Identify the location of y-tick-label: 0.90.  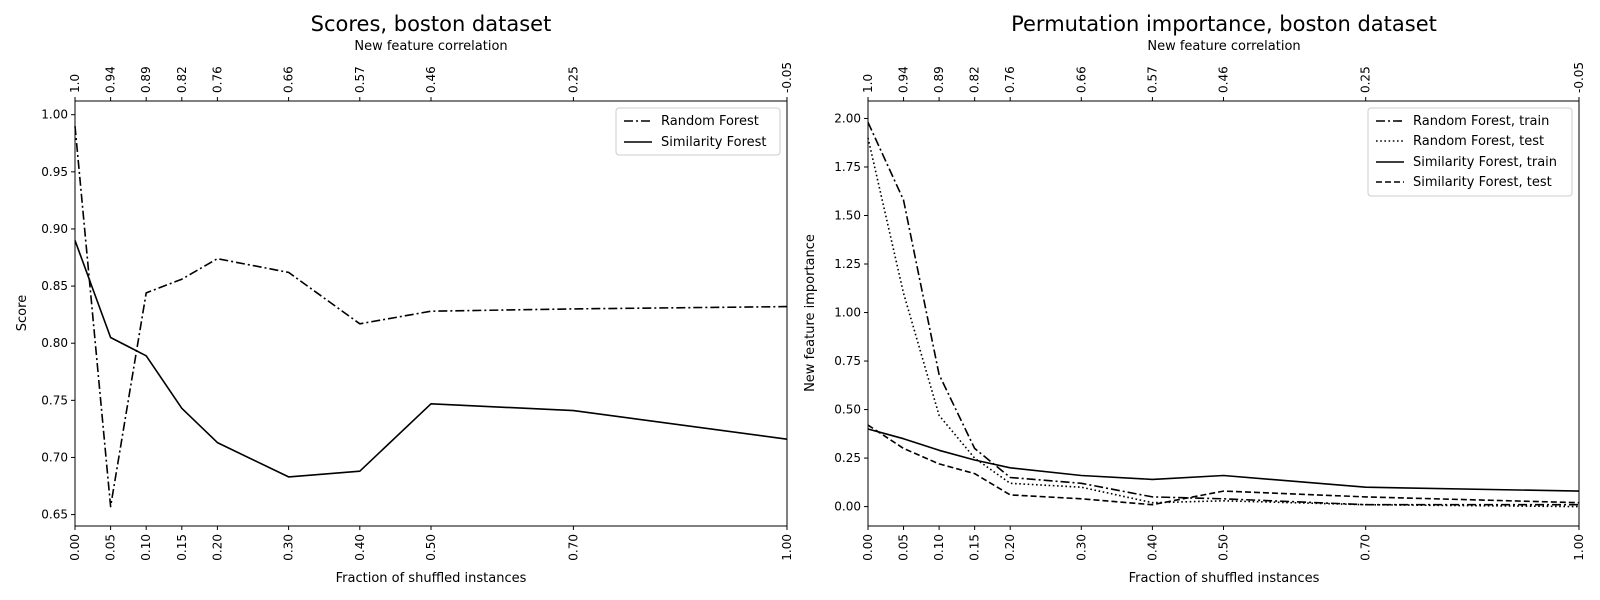
(54, 229).